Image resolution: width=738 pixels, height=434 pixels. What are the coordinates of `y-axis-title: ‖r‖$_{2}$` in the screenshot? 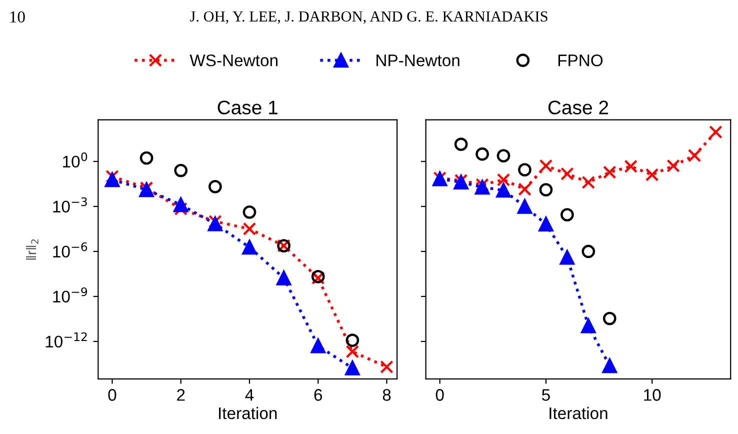 It's located at (32, 249).